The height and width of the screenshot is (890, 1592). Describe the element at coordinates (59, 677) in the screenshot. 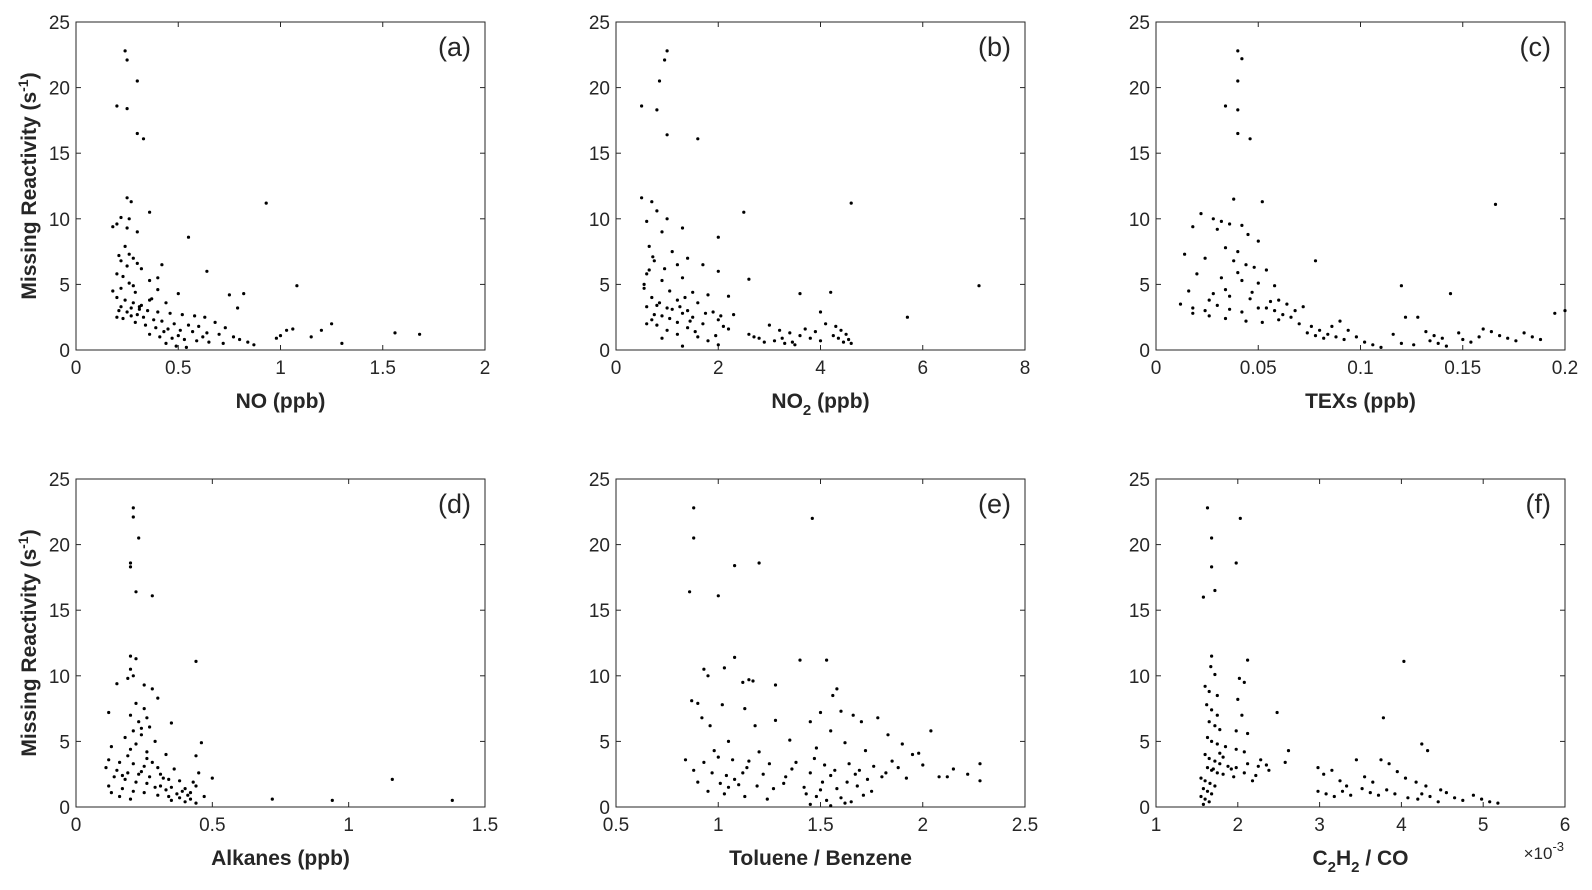

I see `y-tick-label: 10` at that location.